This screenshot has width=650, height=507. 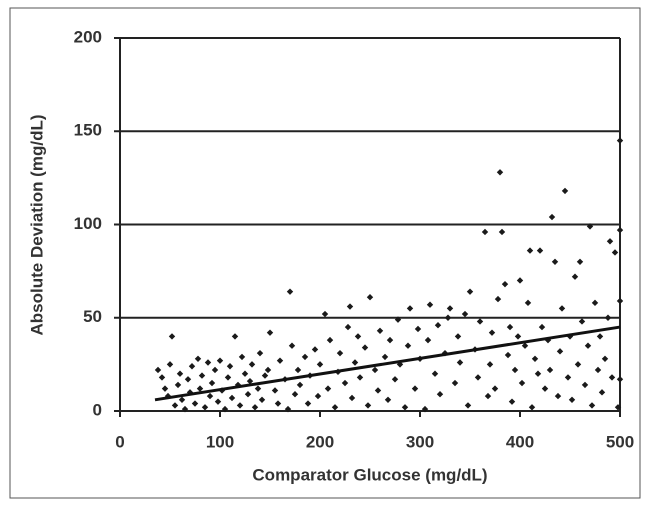 What do you see at coordinates (369, 474) in the screenshot?
I see `x-axis-label: Comparator Glucose (mg/dL)` at bounding box center [369, 474].